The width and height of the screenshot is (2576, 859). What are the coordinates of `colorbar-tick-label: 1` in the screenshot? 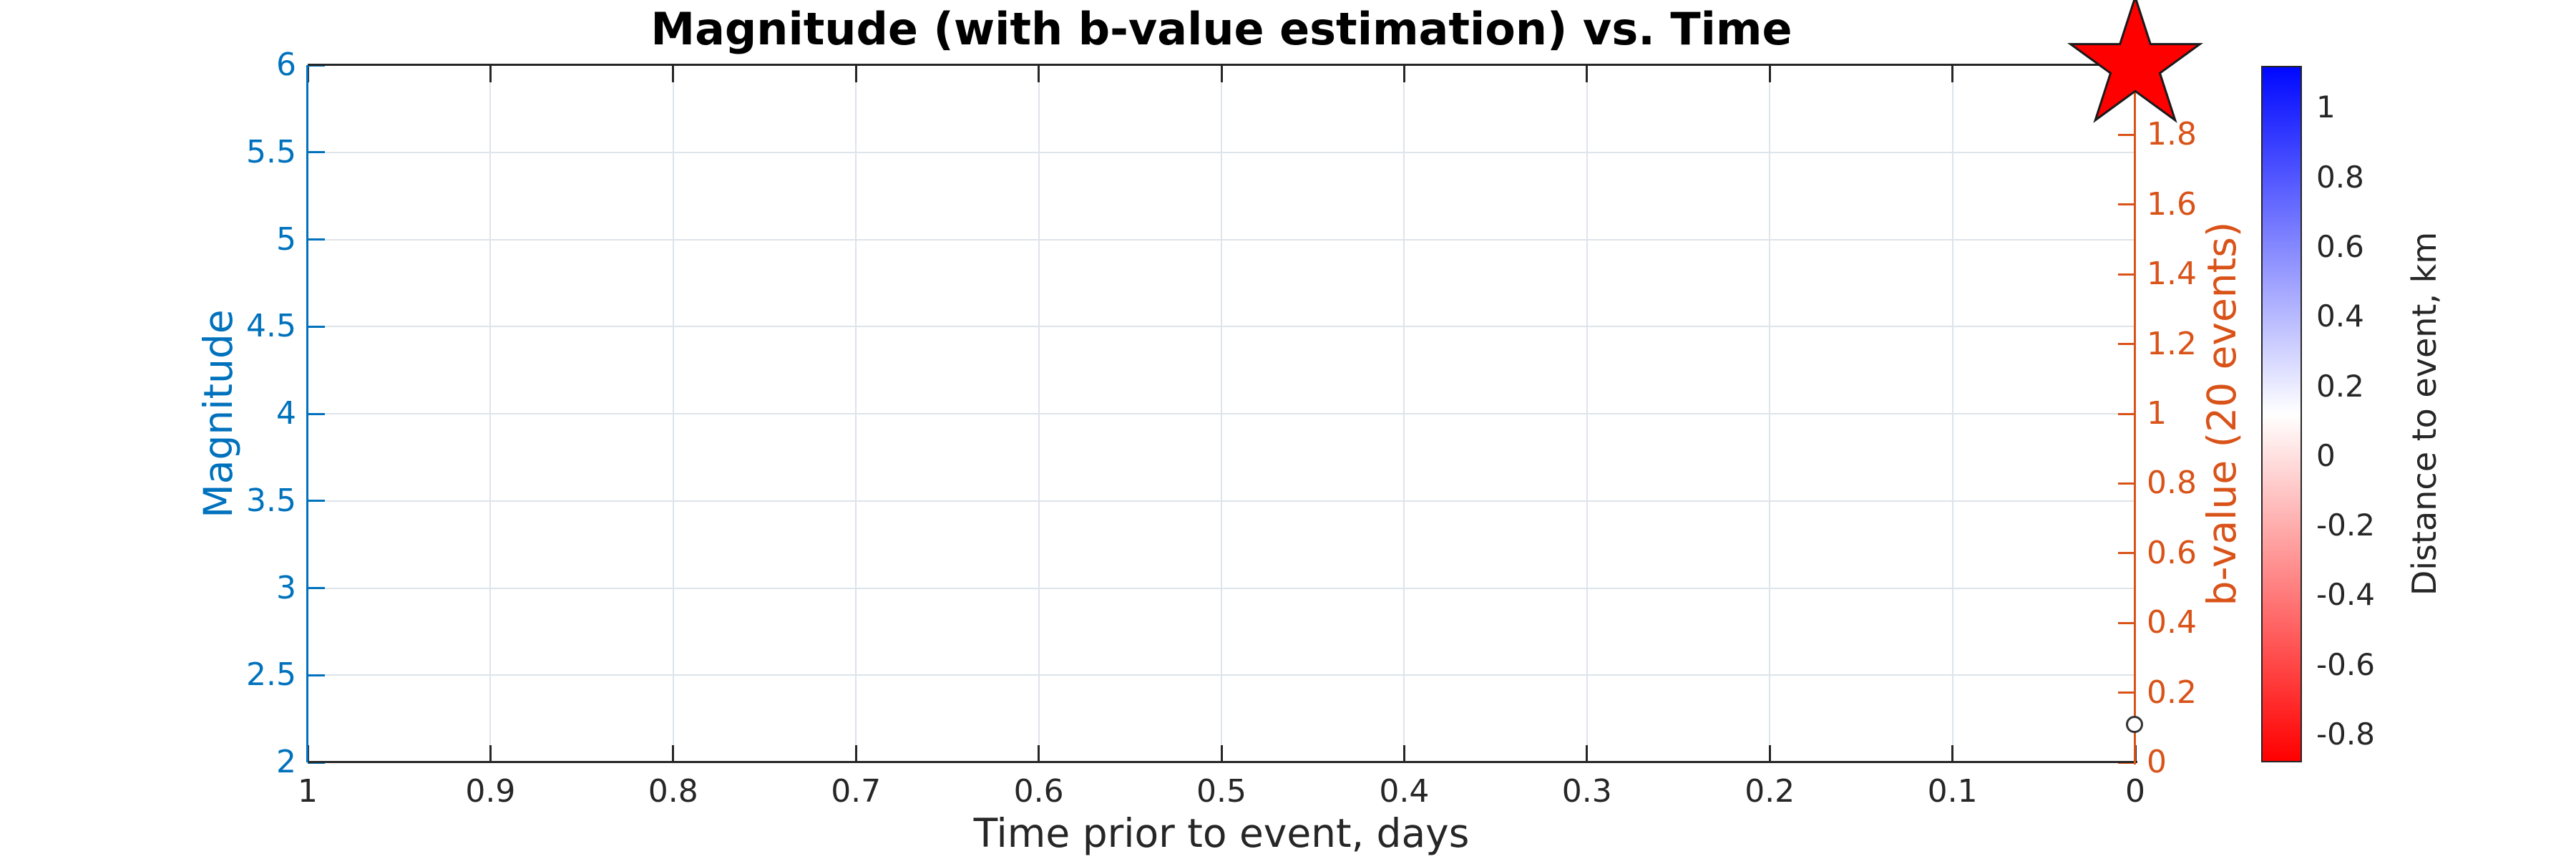 It's located at (2326, 107).